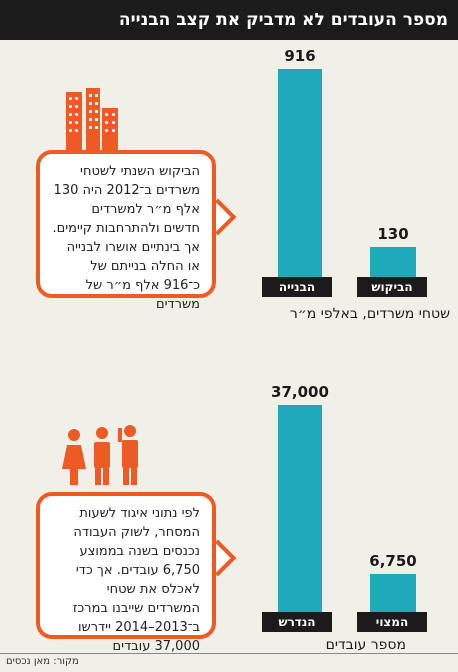 Image resolution: width=458 pixels, height=672 pixels. I want to click on bar-value-label: 916, so click(300, 56).